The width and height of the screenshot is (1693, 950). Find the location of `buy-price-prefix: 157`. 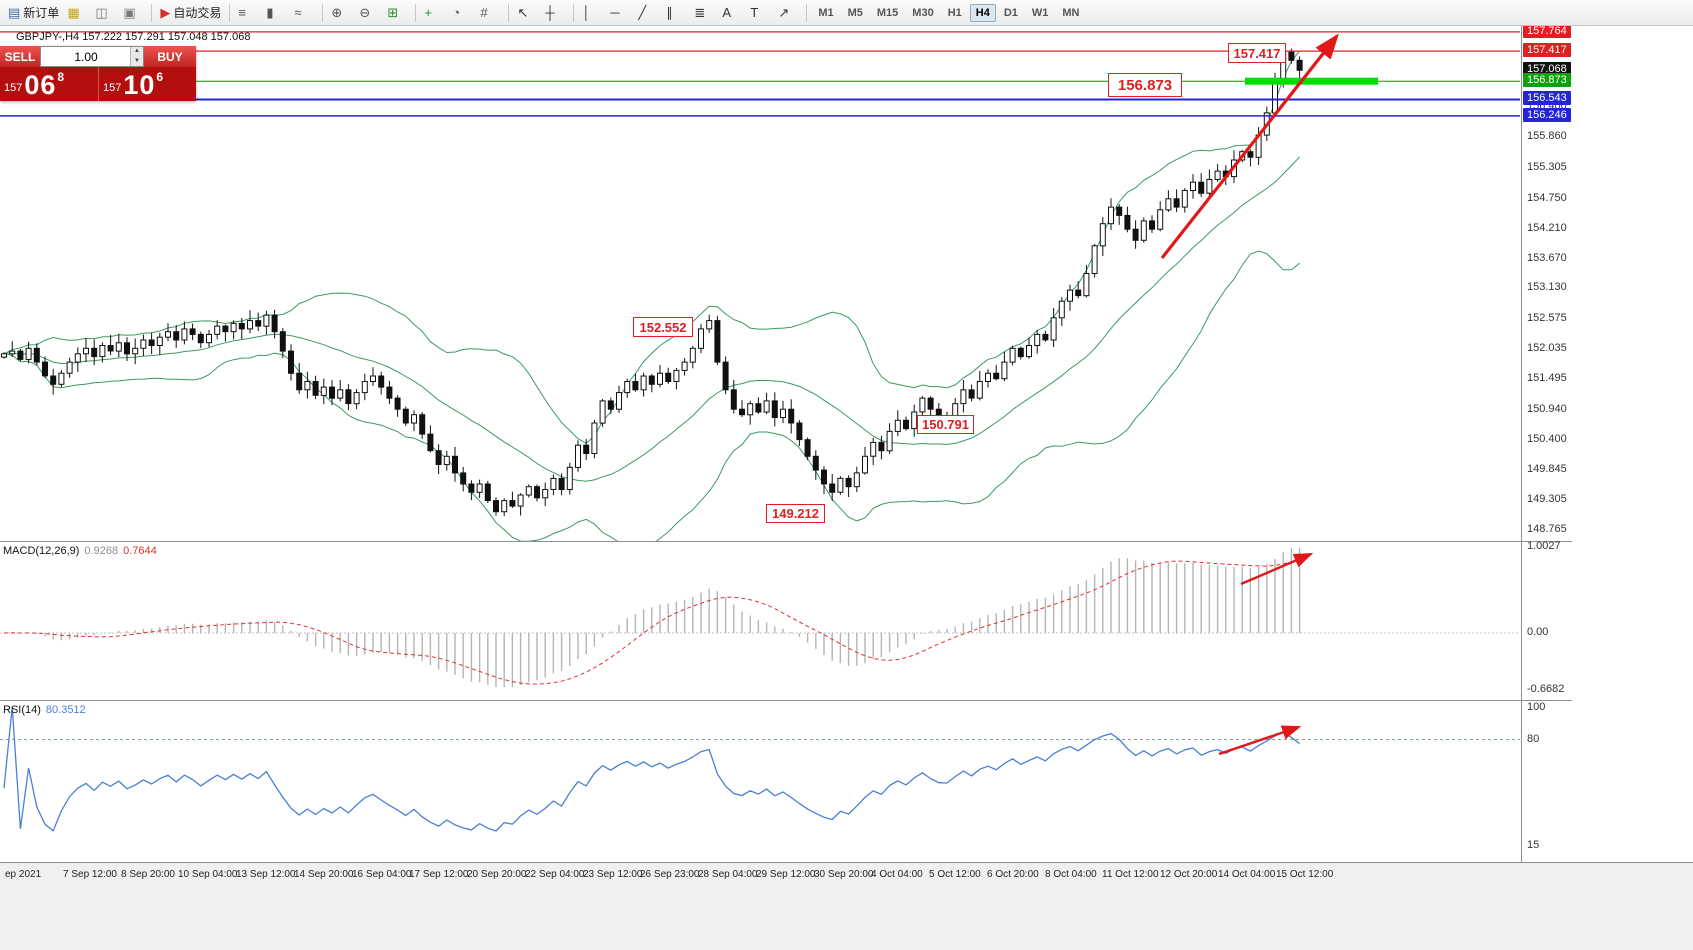

buy-price-prefix: 157 is located at coordinates (112, 88).